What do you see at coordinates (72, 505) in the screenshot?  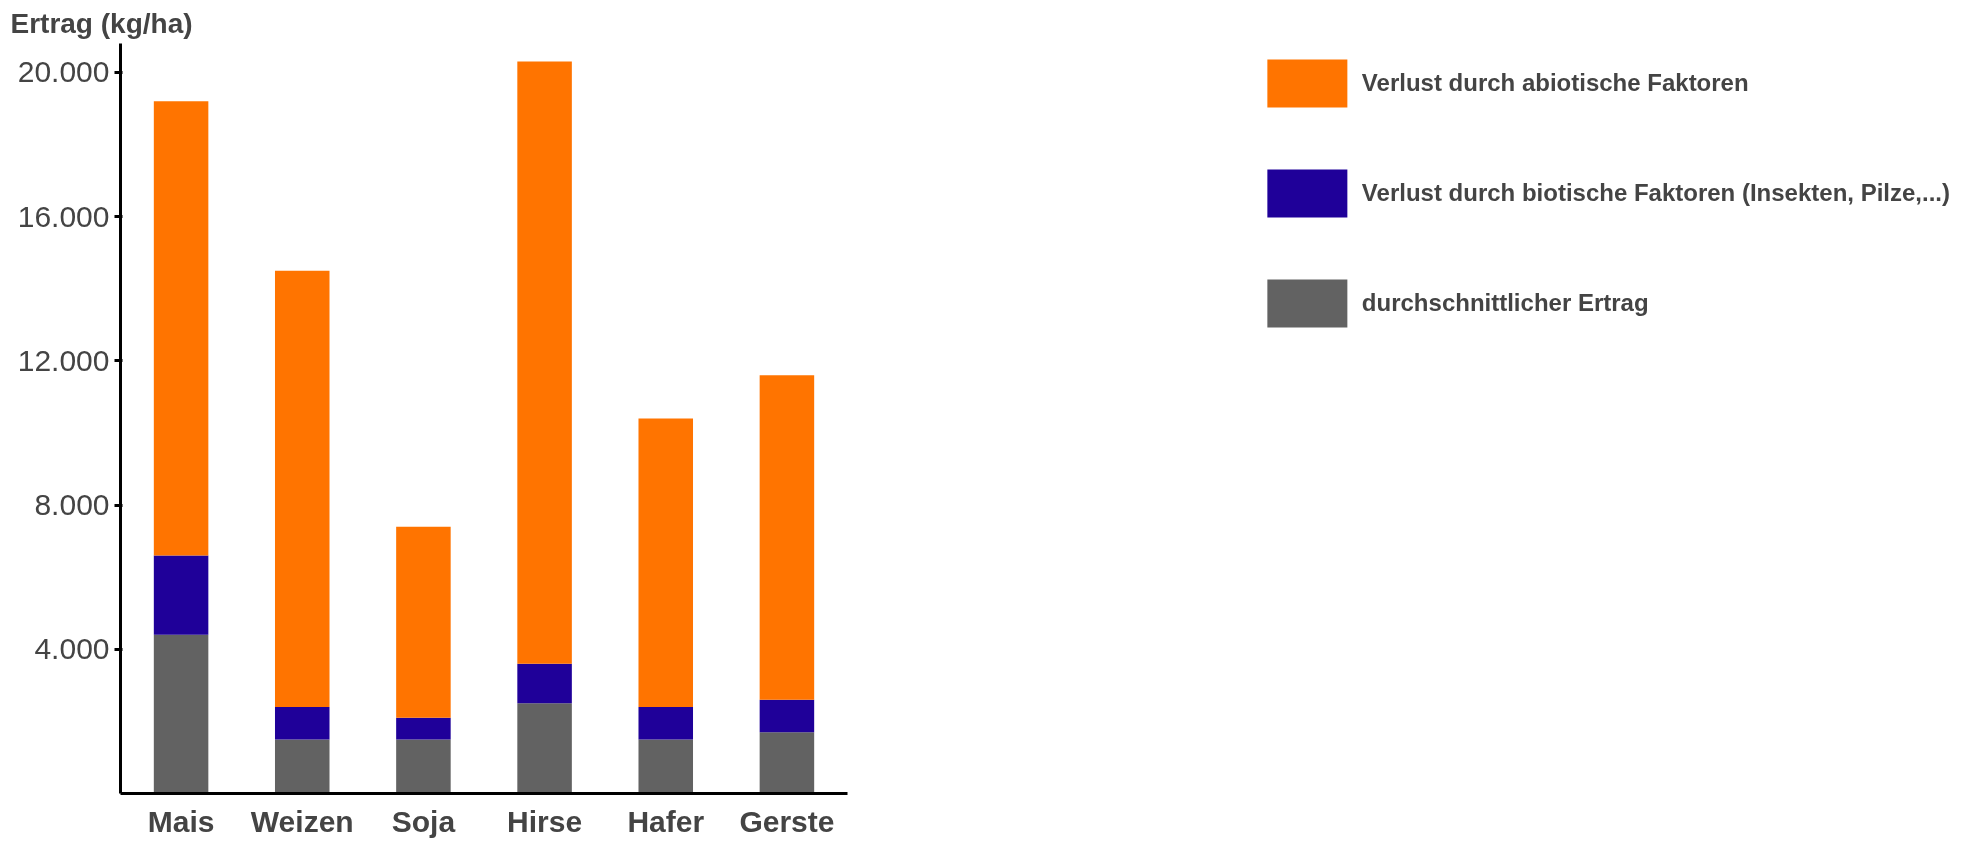 I see `y-tick-label: 8.000` at bounding box center [72, 505].